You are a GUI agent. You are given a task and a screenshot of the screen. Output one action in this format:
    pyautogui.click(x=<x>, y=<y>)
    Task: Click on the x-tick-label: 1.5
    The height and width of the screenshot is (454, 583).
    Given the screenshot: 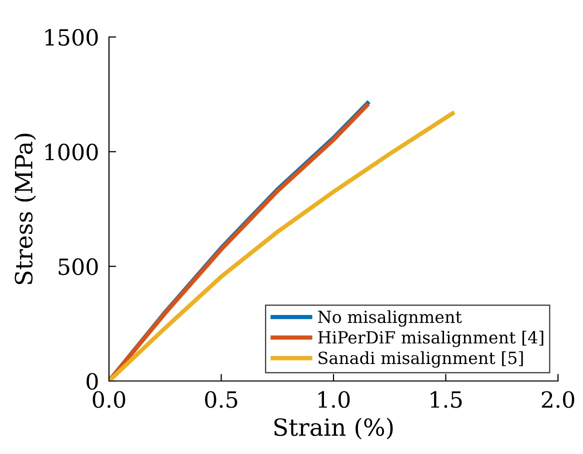 What is the action you would take?
    pyautogui.click(x=446, y=399)
    